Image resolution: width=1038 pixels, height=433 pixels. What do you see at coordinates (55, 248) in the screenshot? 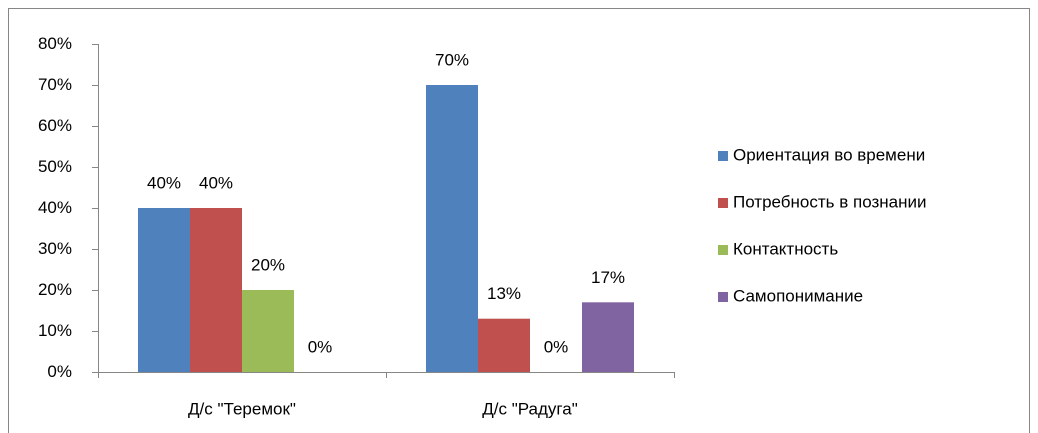
I see `y-tick-label: 30%` at bounding box center [55, 248].